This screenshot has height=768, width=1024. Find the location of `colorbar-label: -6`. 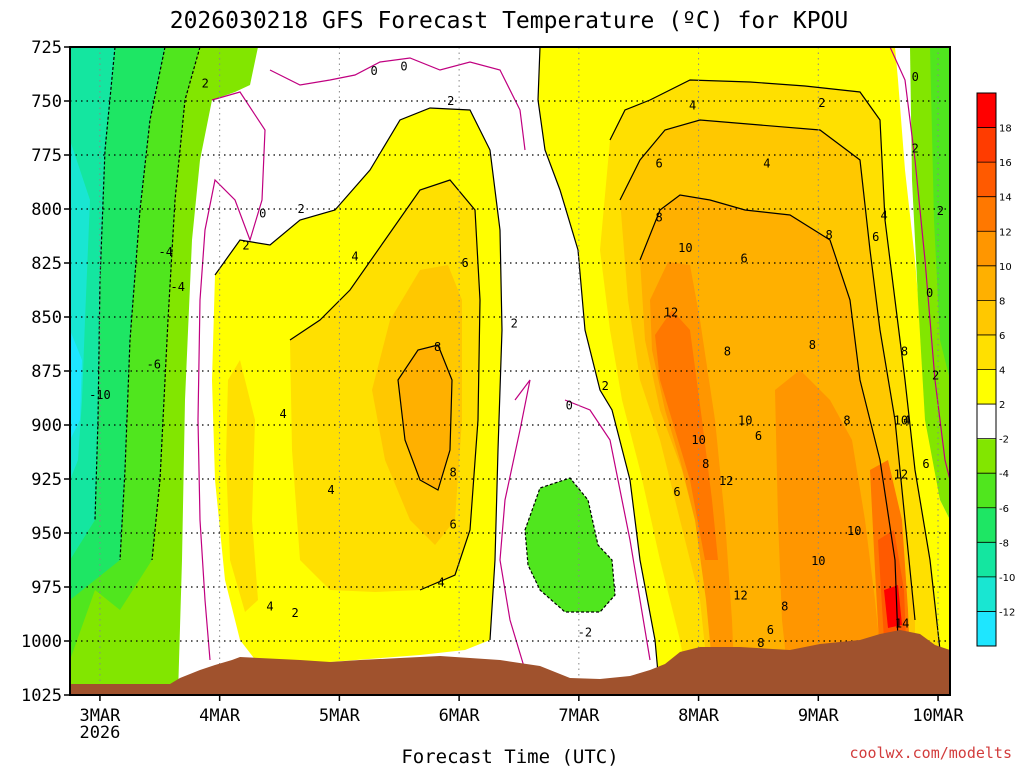

colorbar-label: -6 is located at coordinates (1004, 509).